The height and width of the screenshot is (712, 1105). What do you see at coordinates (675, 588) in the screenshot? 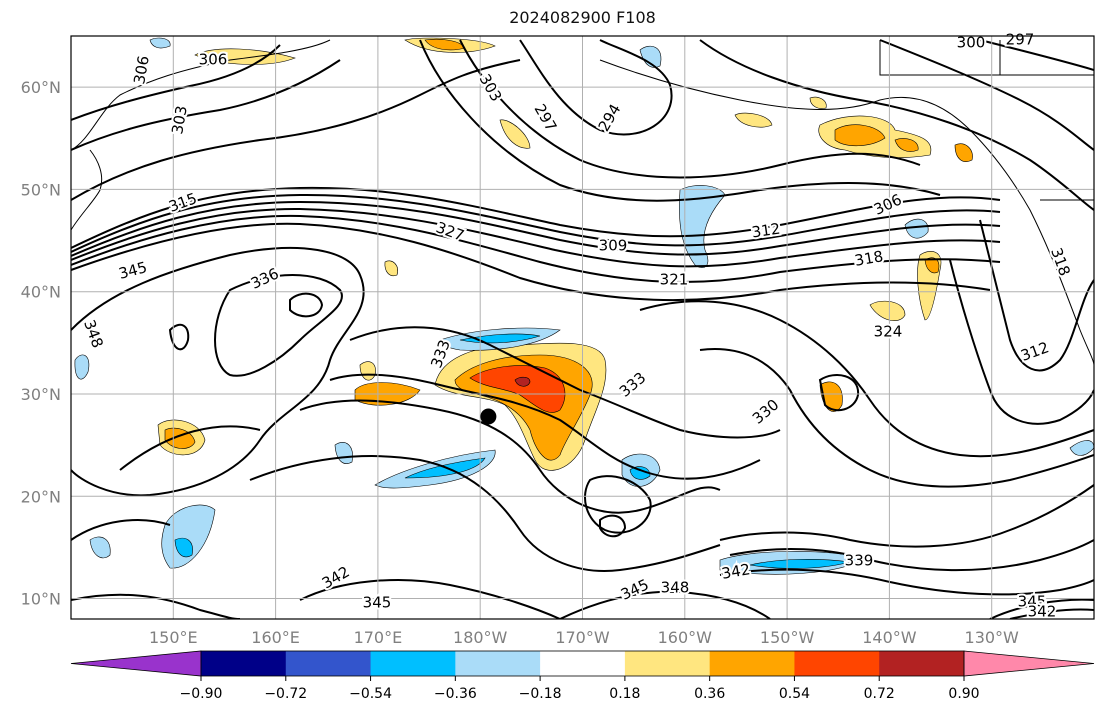
I see `contour-label: 348` at bounding box center [675, 588].